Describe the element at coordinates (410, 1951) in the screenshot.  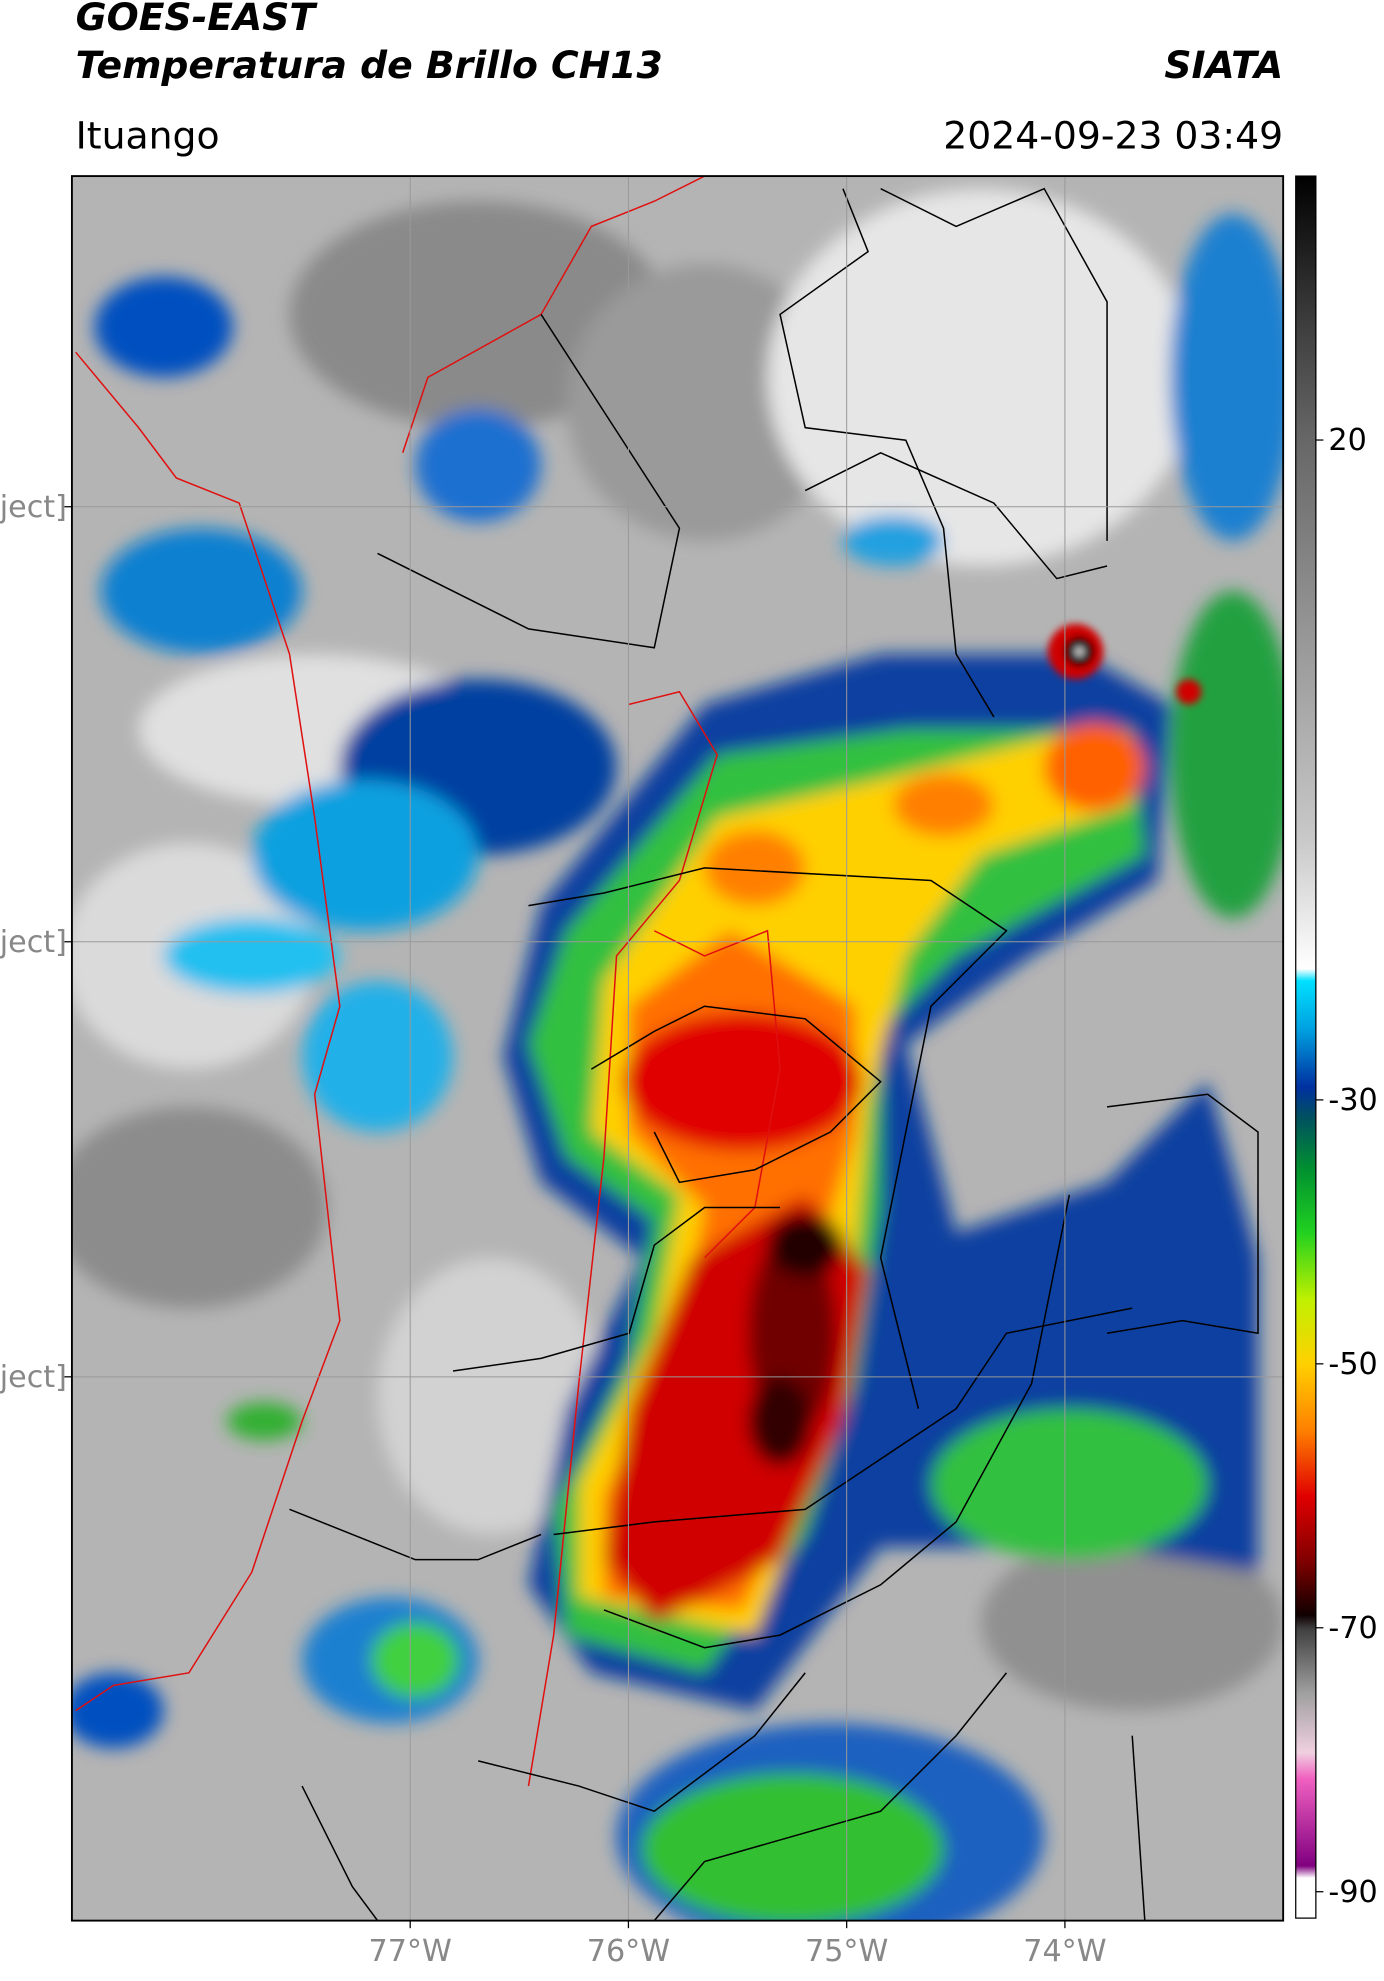
I see `x-tick-label: 77°W` at that location.